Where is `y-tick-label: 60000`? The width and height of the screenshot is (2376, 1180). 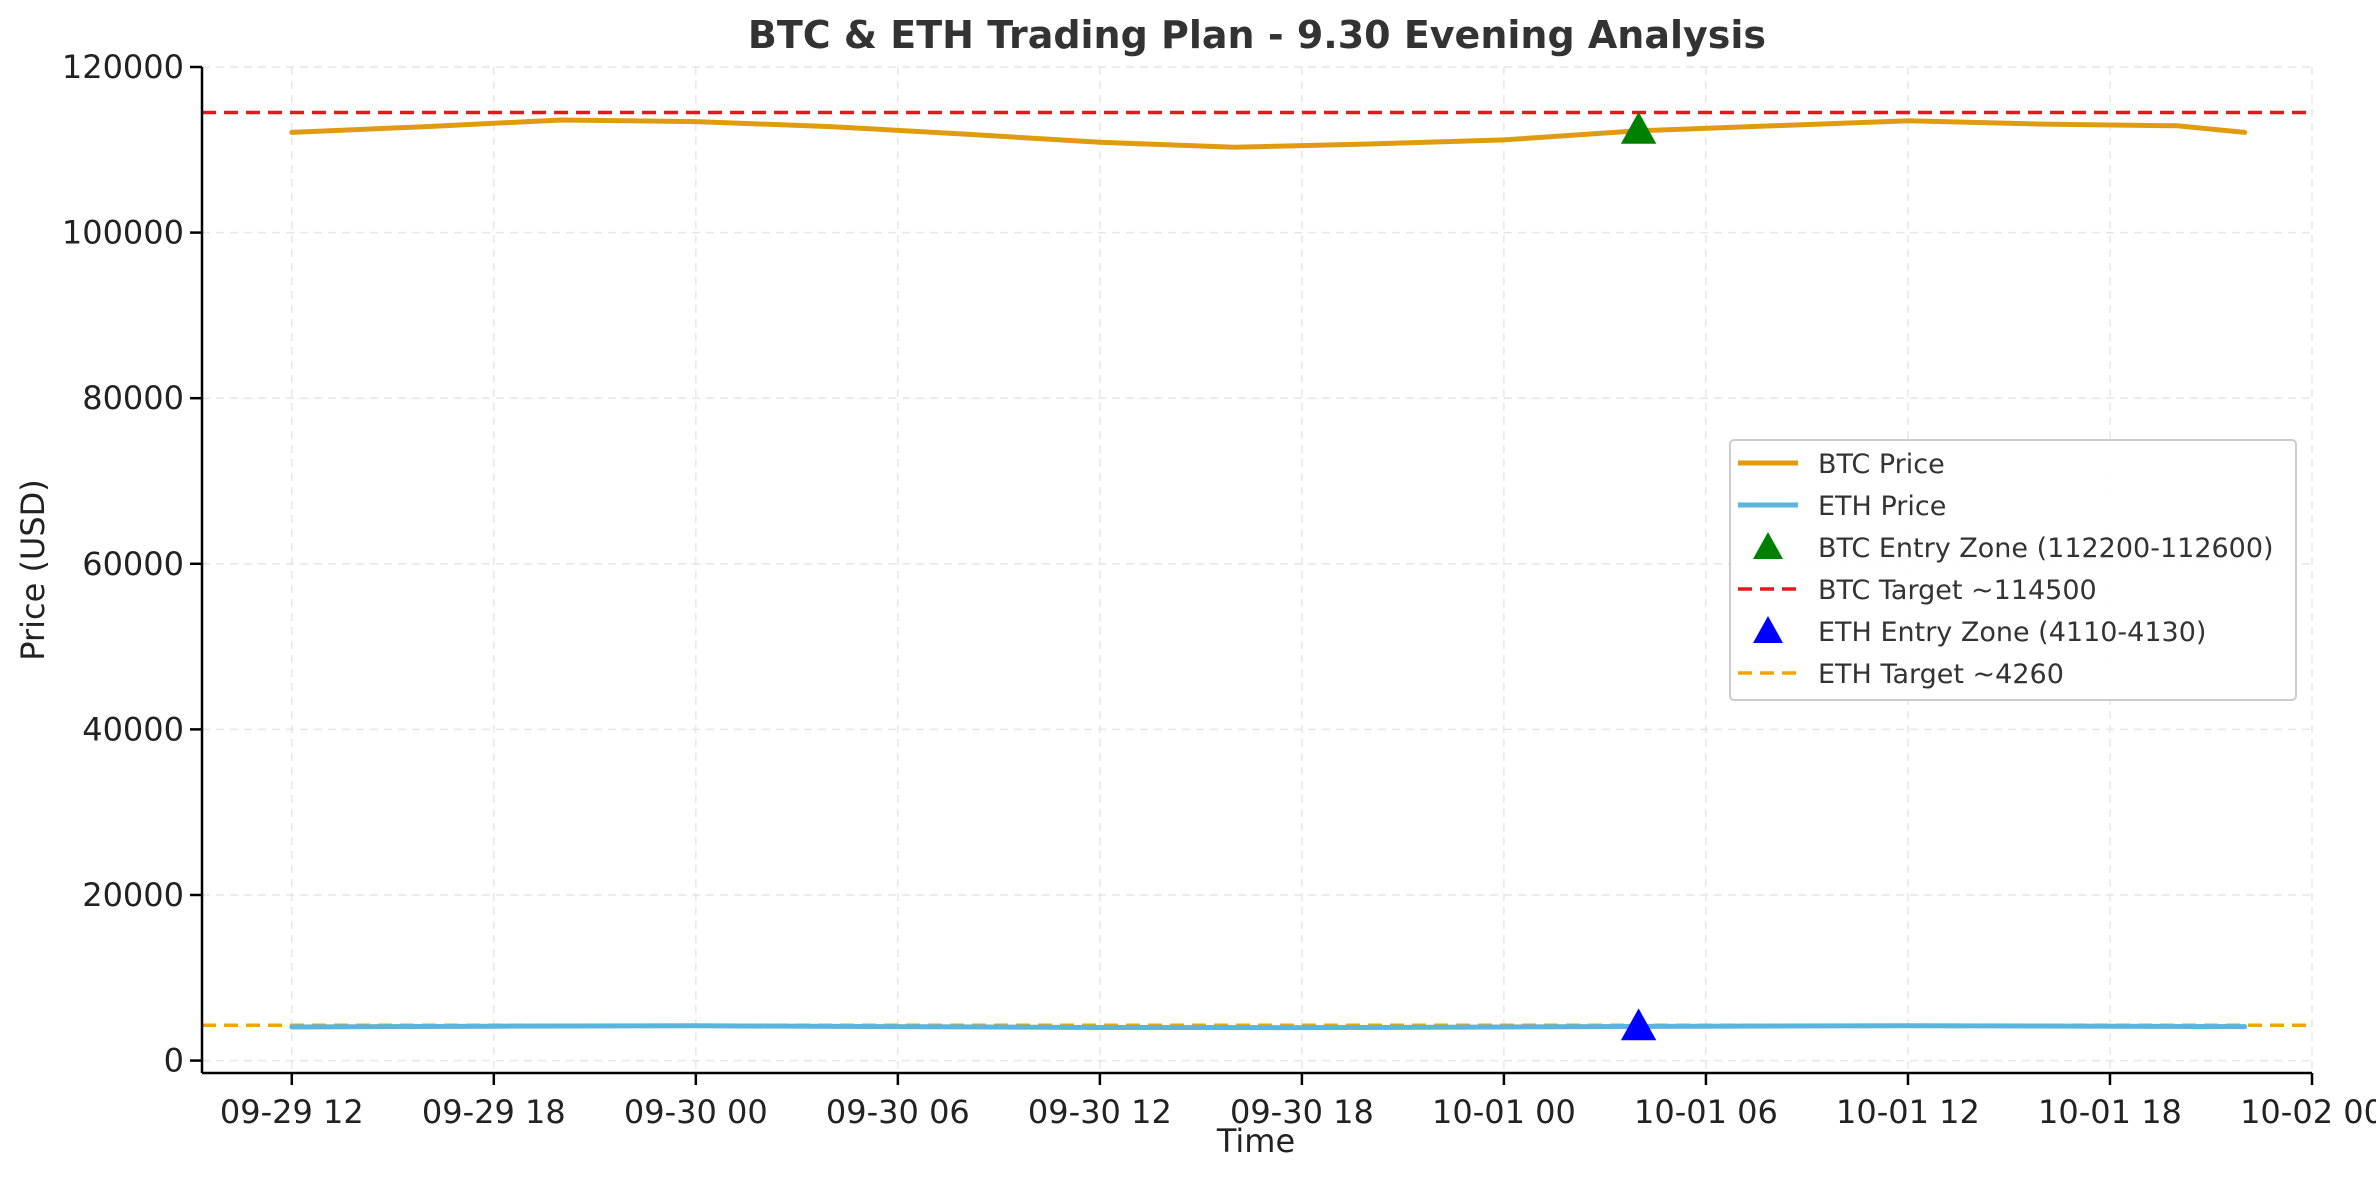 y-tick-label: 60000 is located at coordinates (133, 564).